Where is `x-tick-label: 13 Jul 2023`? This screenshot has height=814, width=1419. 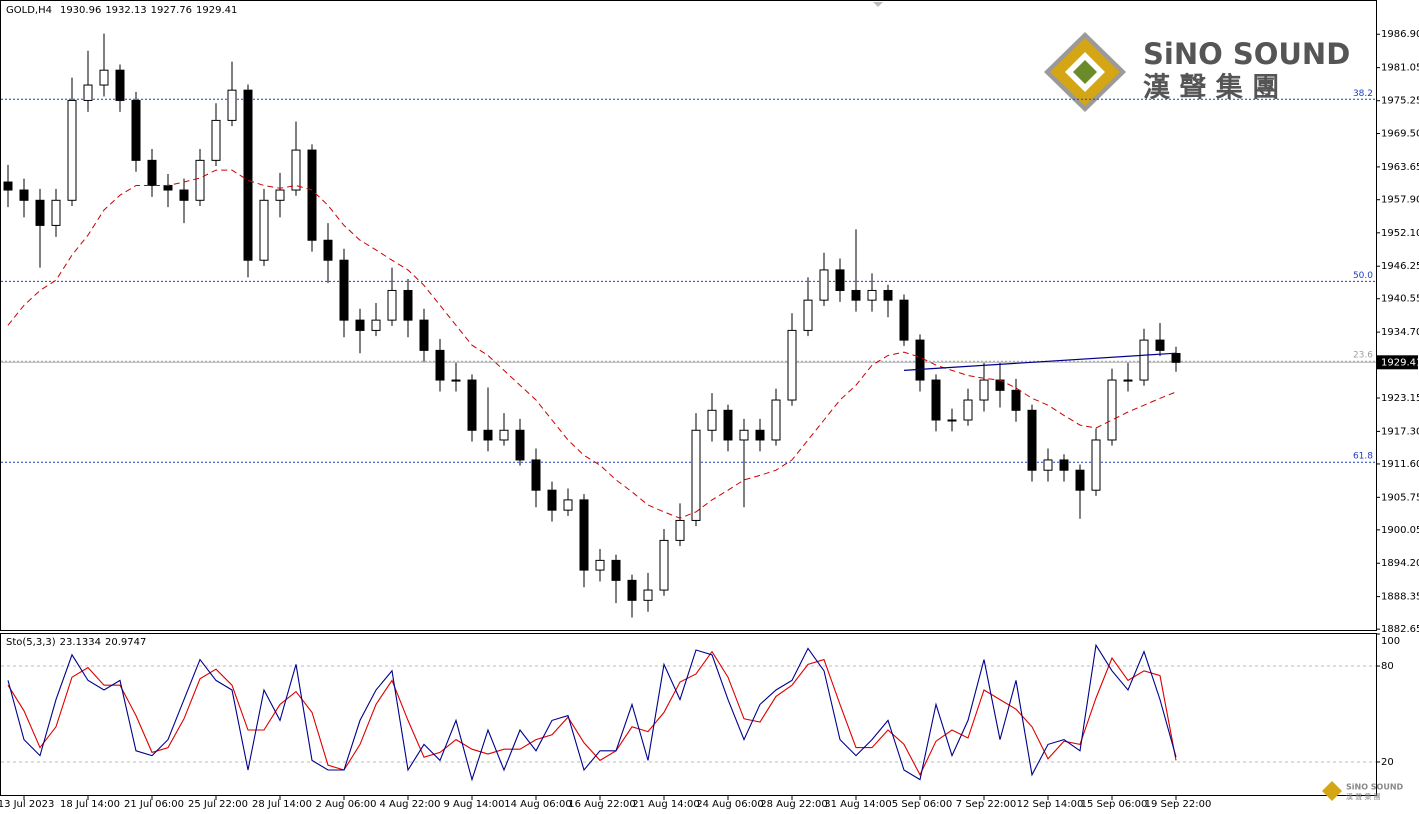 x-tick-label: 13 Jul 2023 is located at coordinates (27, 804).